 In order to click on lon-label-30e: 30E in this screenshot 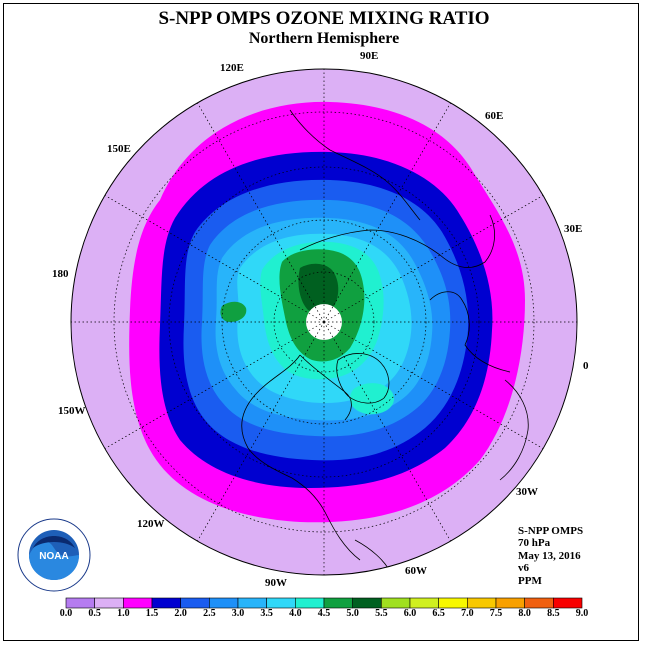, I will do `click(573, 229)`.